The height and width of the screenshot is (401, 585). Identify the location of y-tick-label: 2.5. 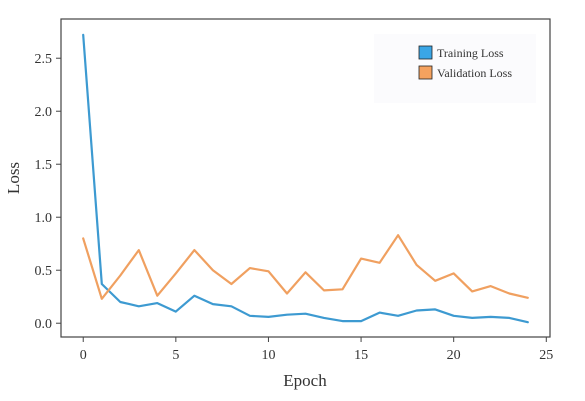
(44, 59).